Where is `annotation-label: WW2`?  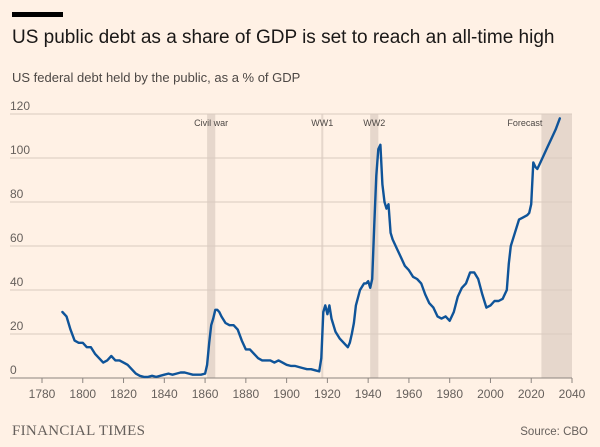 annotation-label: WW2 is located at coordinates (374, 123).